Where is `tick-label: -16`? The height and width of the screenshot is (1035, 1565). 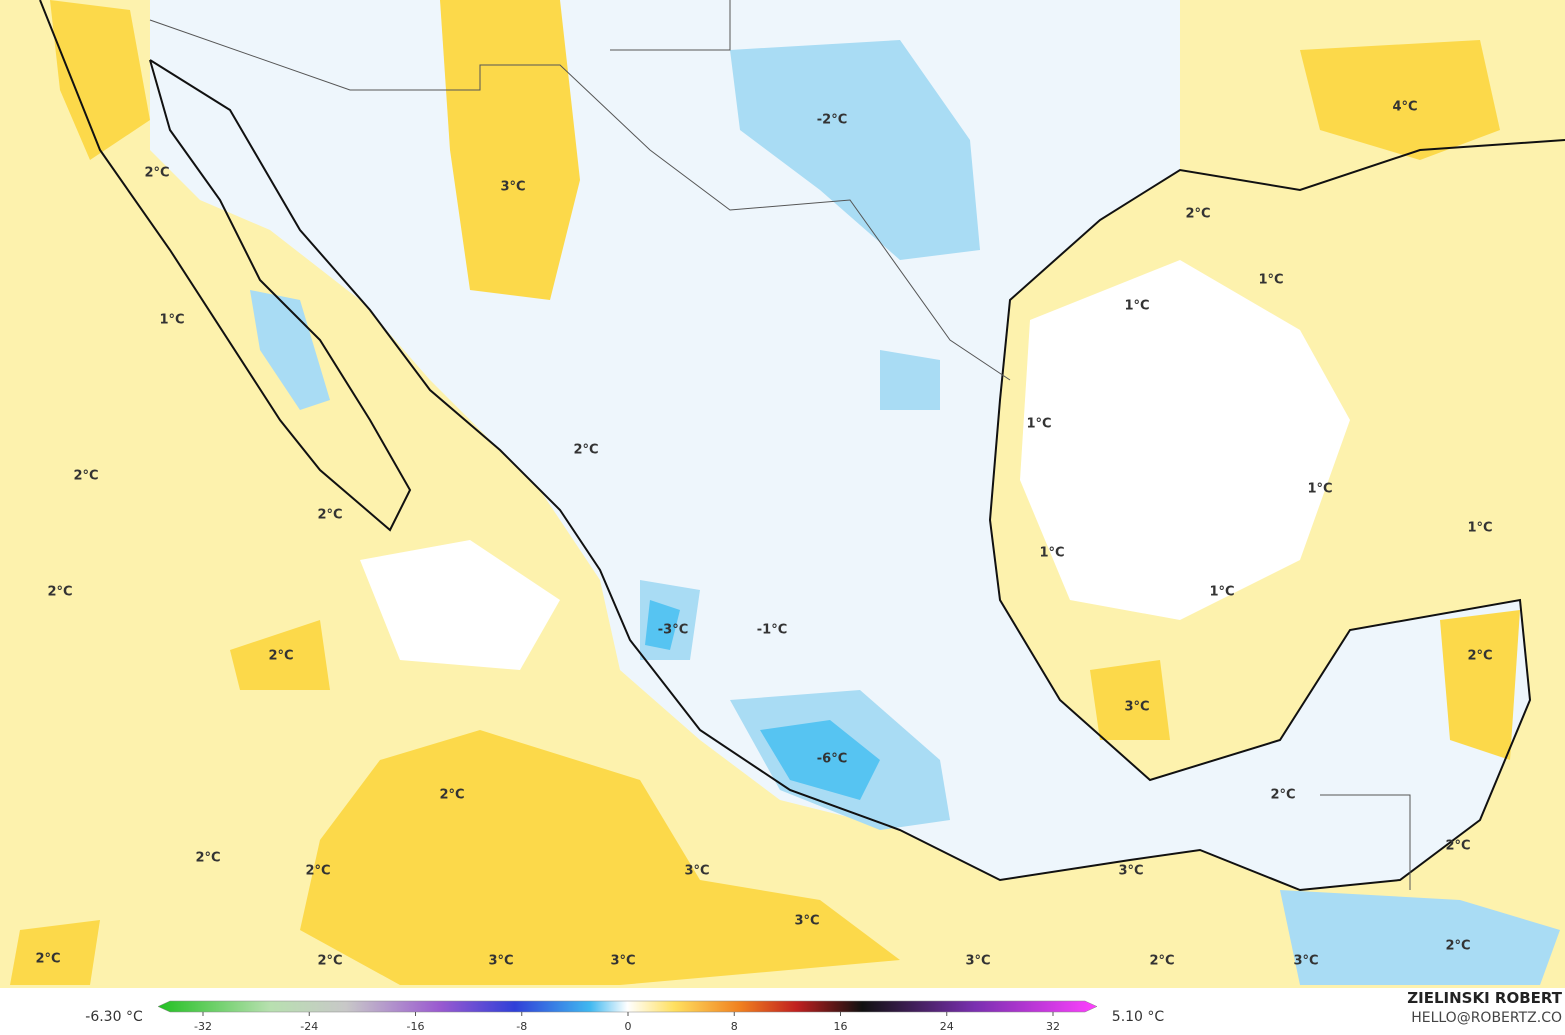 tick-label: -16 is located at coordinates (416, 1026).